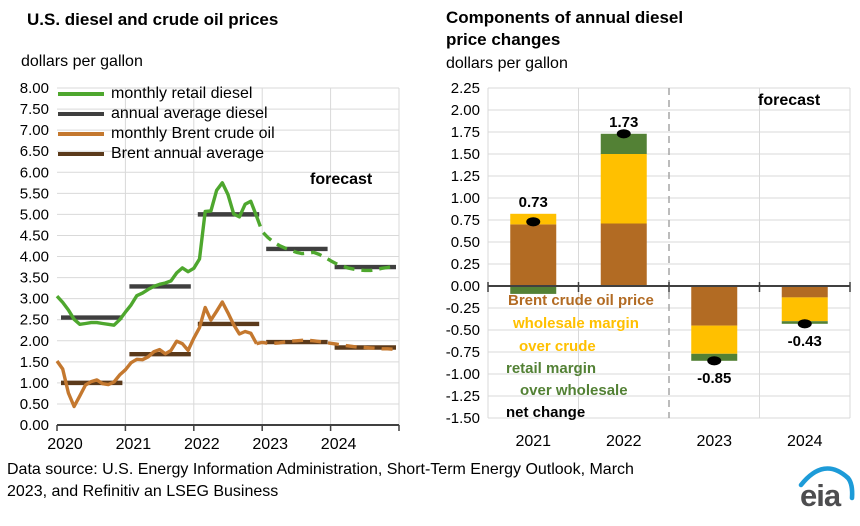  I want to click on y-tick-label: 1.25, so click(465, 176).